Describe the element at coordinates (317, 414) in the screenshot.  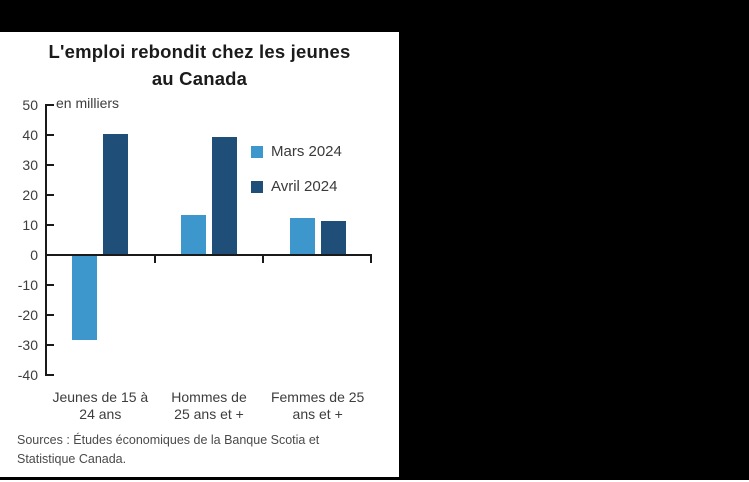
I see `x-category-label-line: ans et +` at that location.